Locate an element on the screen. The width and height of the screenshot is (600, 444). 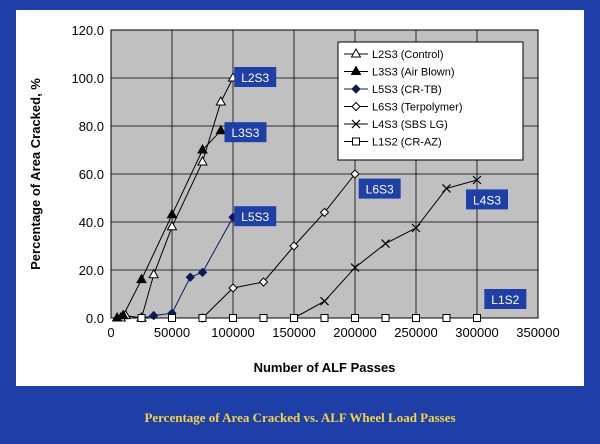
legend-label: L3S3 (Air Blown) is located at coordinates (413, 73).